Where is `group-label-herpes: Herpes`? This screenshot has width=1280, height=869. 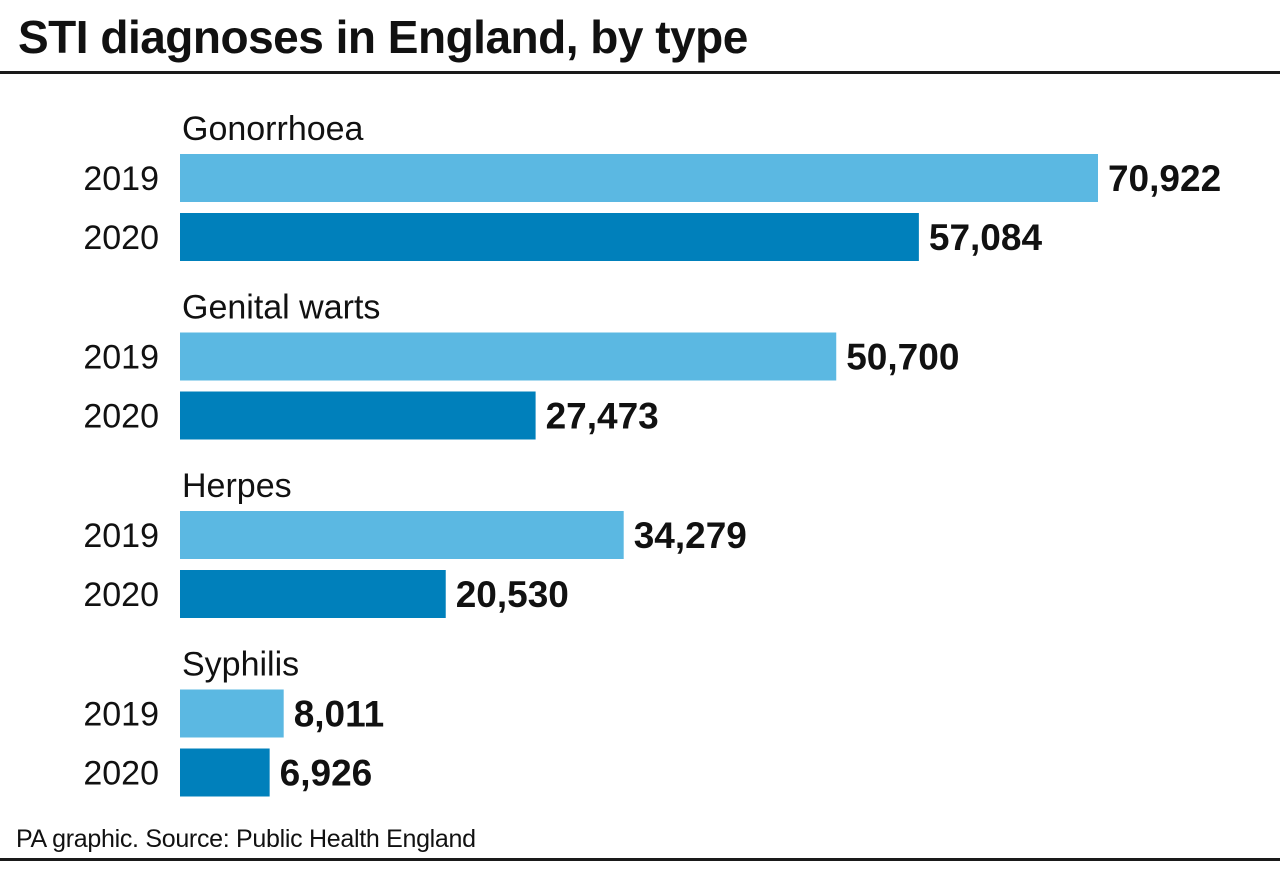
group-label-herpes: Herpes is located at coordinates (237, 486).